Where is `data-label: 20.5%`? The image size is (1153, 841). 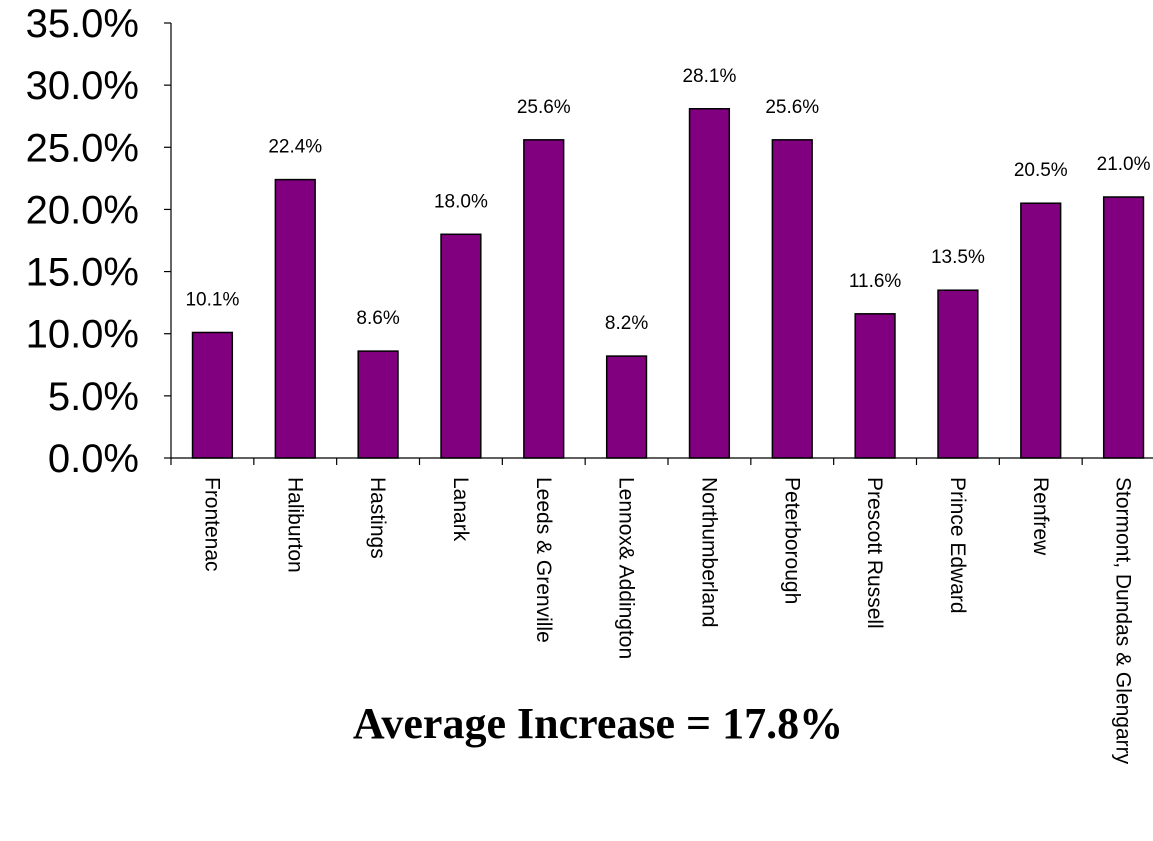 data-label: 20.5% is located at coordinates (1041, 170).